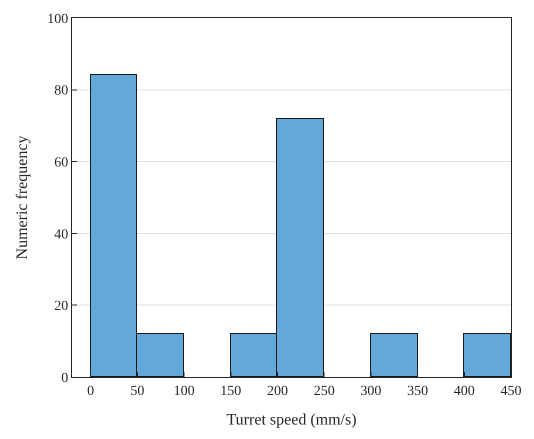 This screenshot has width=534, height=439. I want to click on y-tick-label: 20, so click(61, 306).